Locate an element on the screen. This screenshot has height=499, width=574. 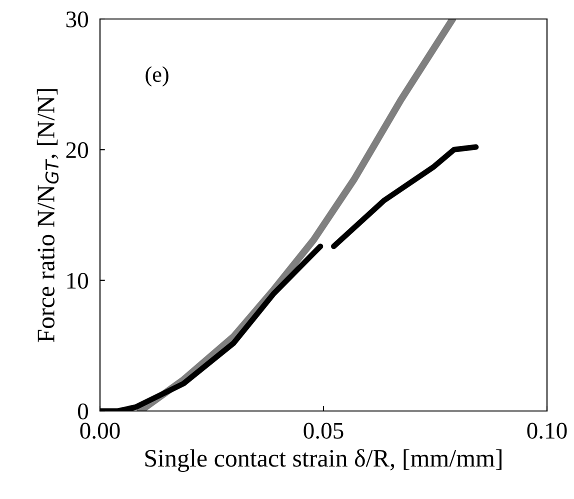
y-tick-label: 0 is located at coordinates (83, 411).